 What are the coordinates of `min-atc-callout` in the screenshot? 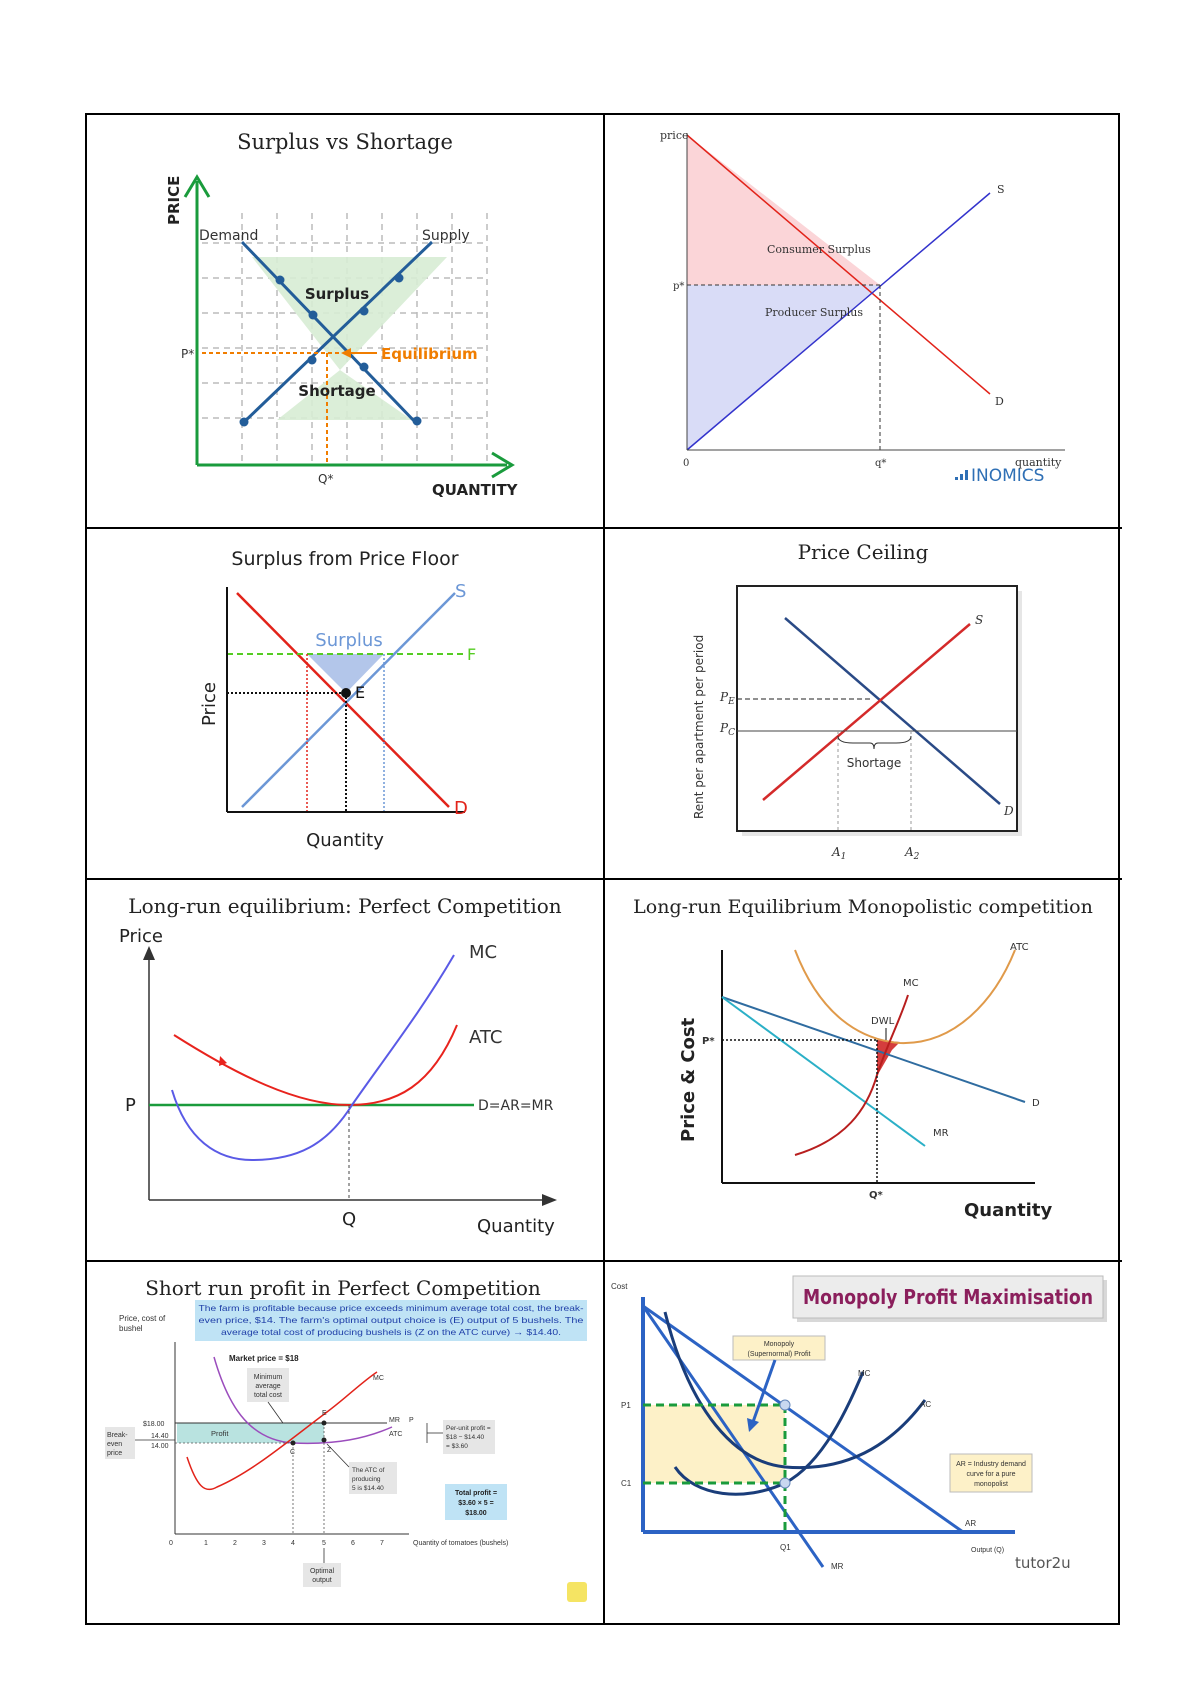 It's located at (268, 1385).